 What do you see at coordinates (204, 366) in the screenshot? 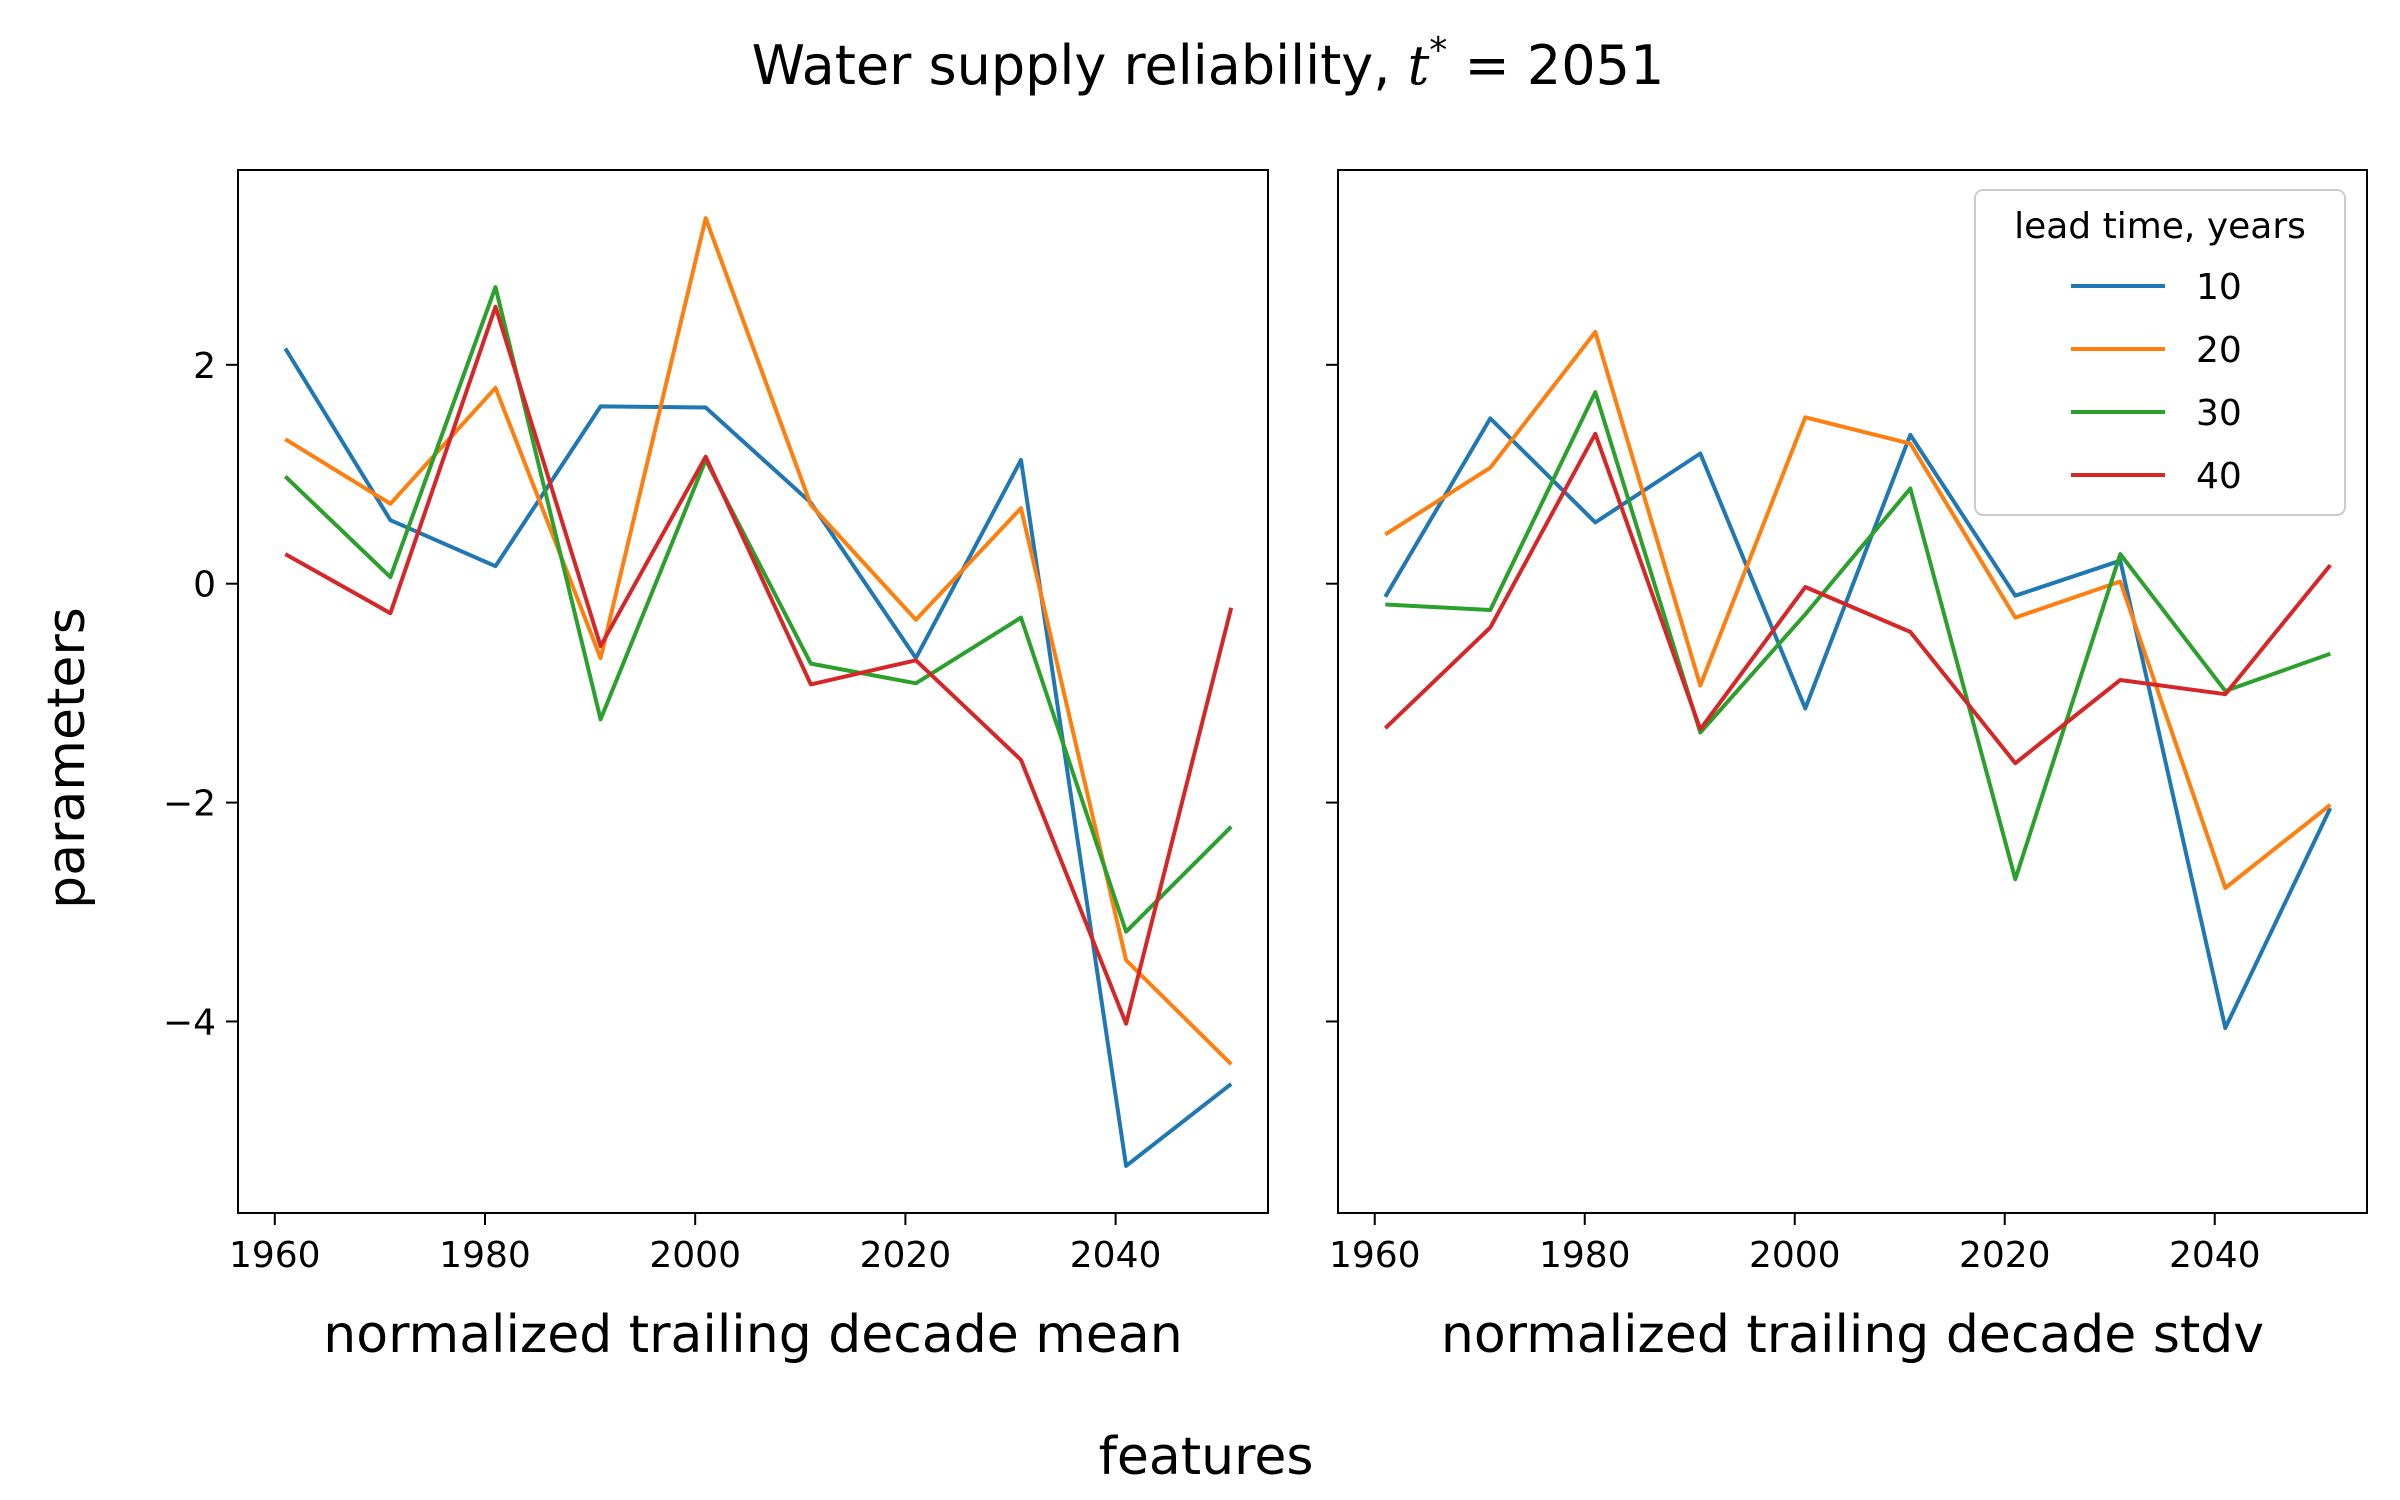
I see `y-tick-label: 2` at bounding box center [204, 366].